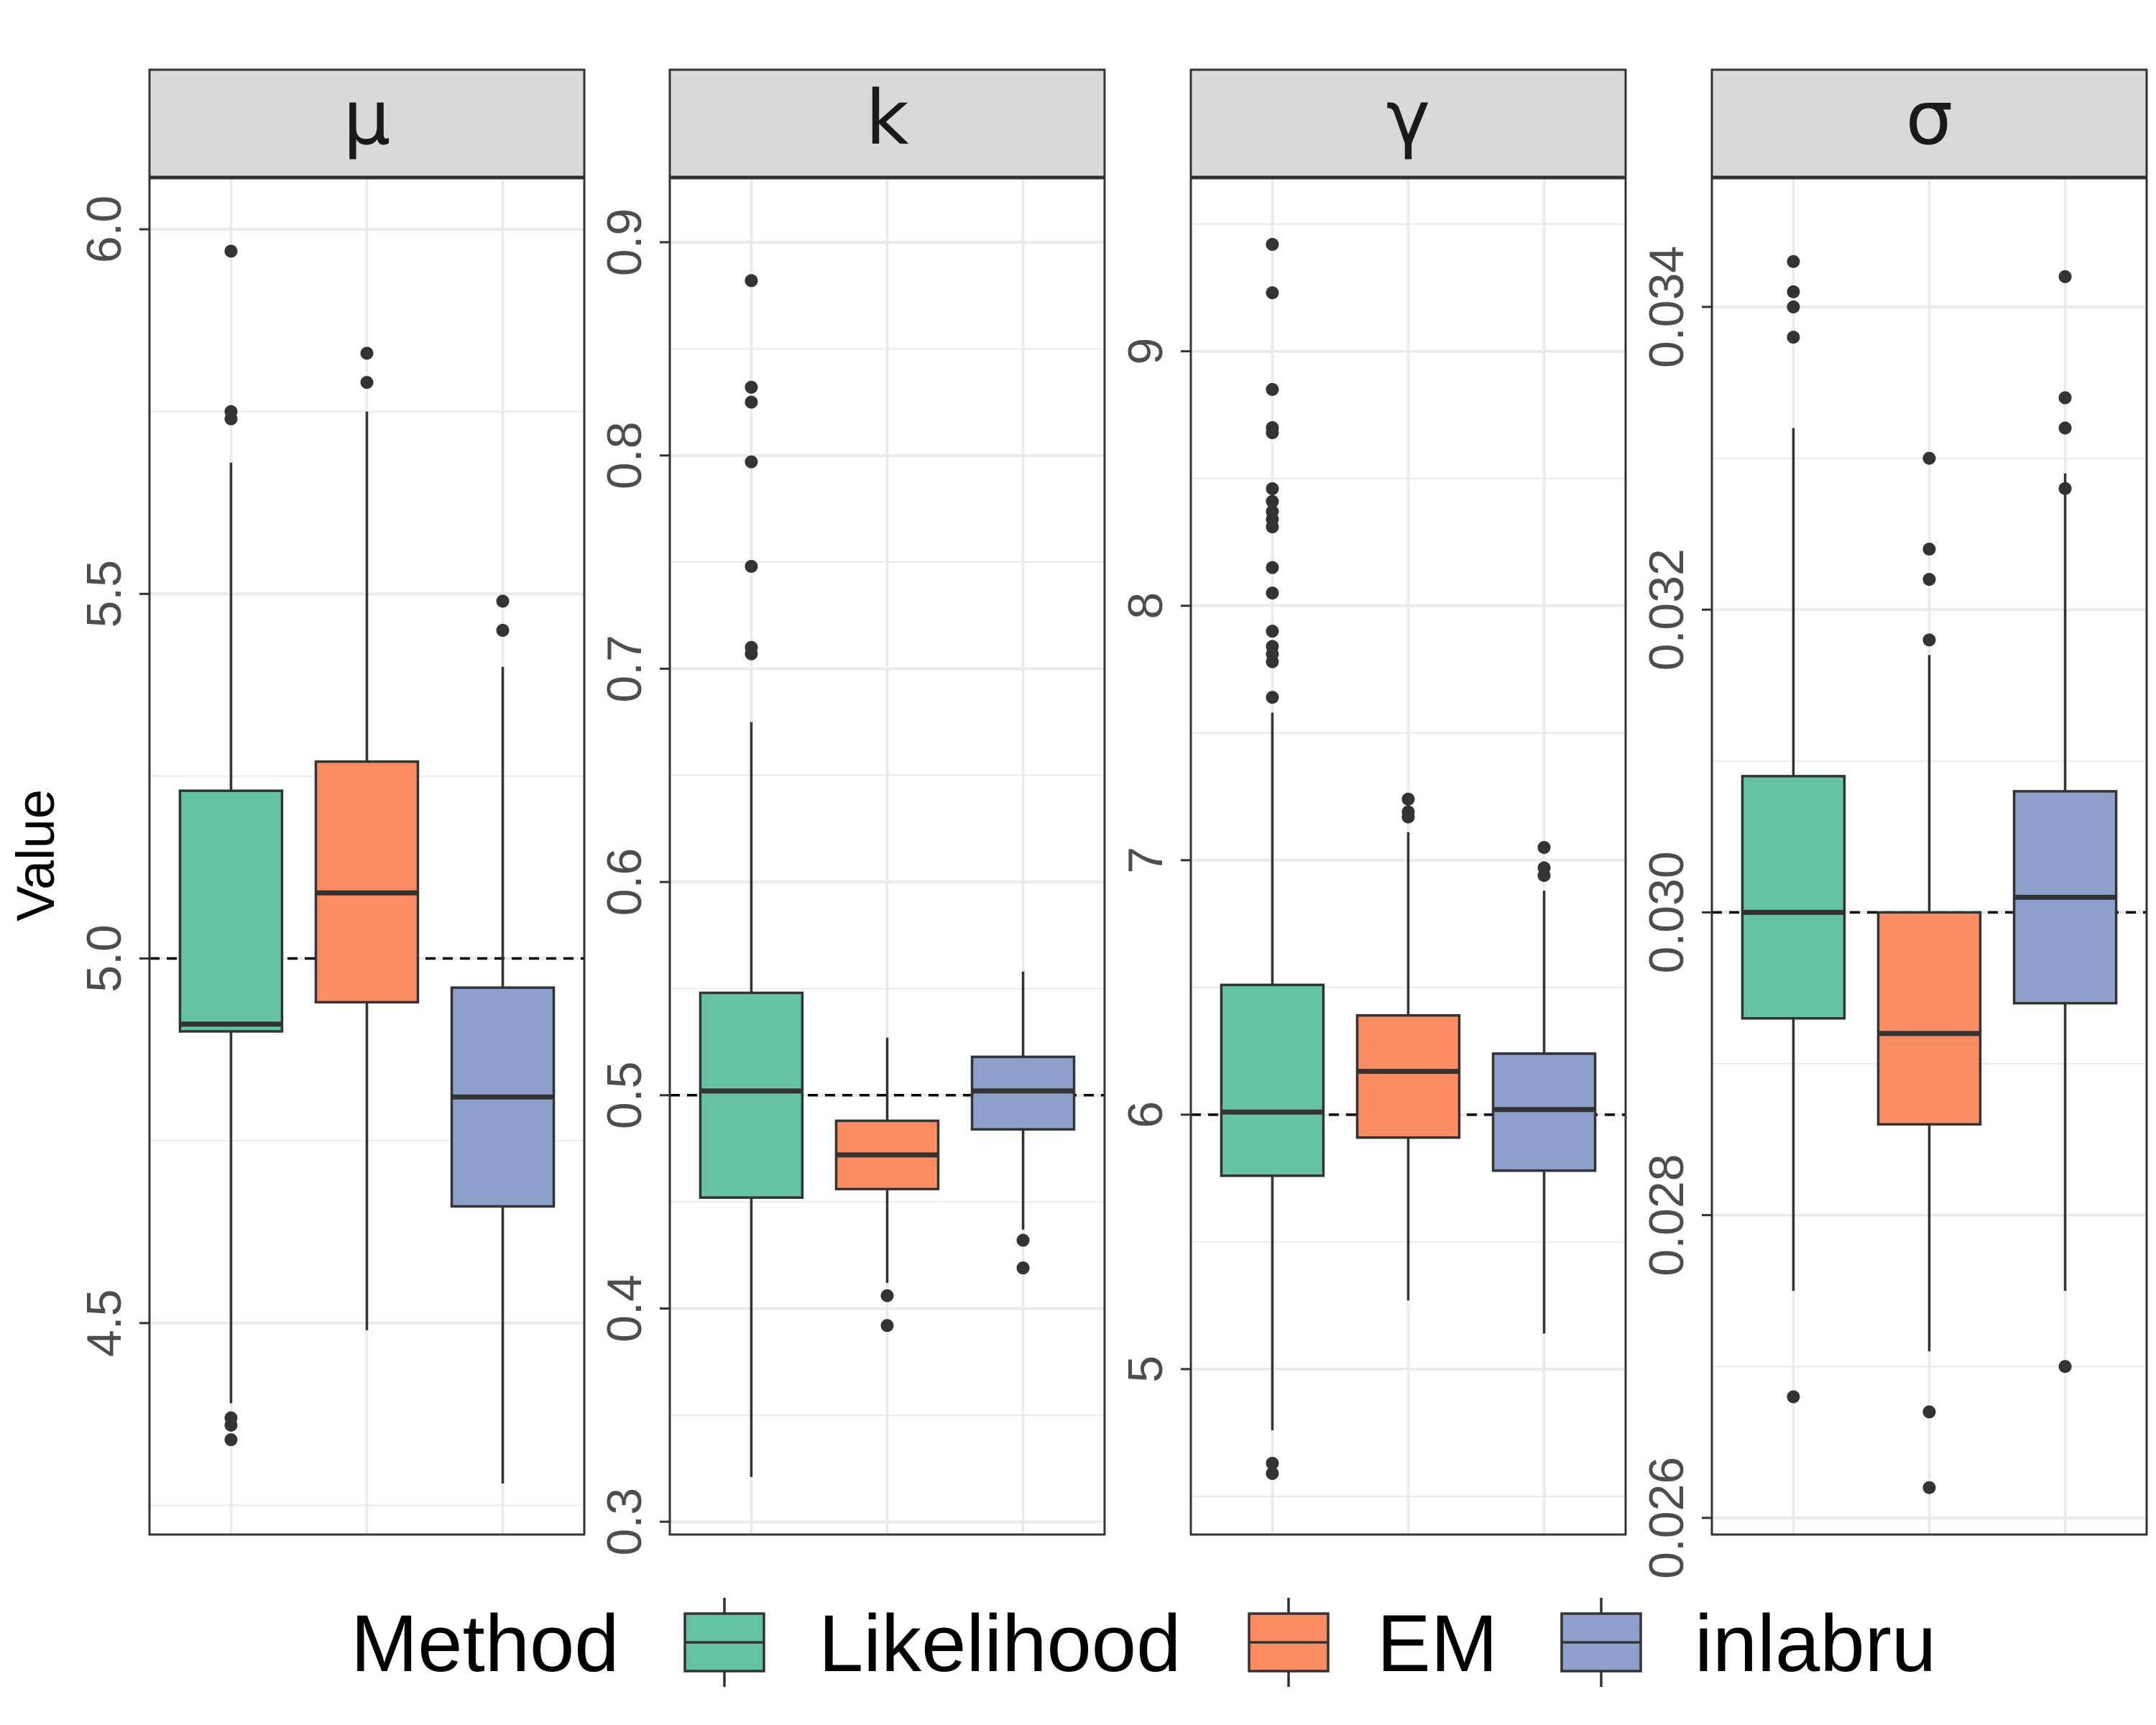  I want to click on y-tick-label: 0.034, so click(1666, 307).